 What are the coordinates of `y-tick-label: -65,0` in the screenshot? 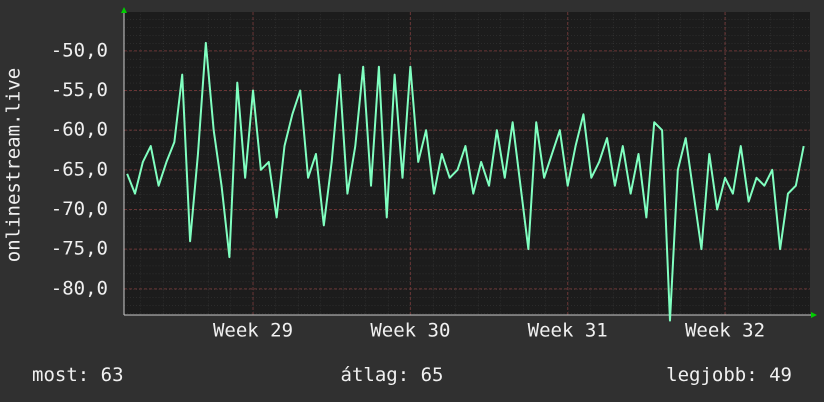 It's located at (79, 169).